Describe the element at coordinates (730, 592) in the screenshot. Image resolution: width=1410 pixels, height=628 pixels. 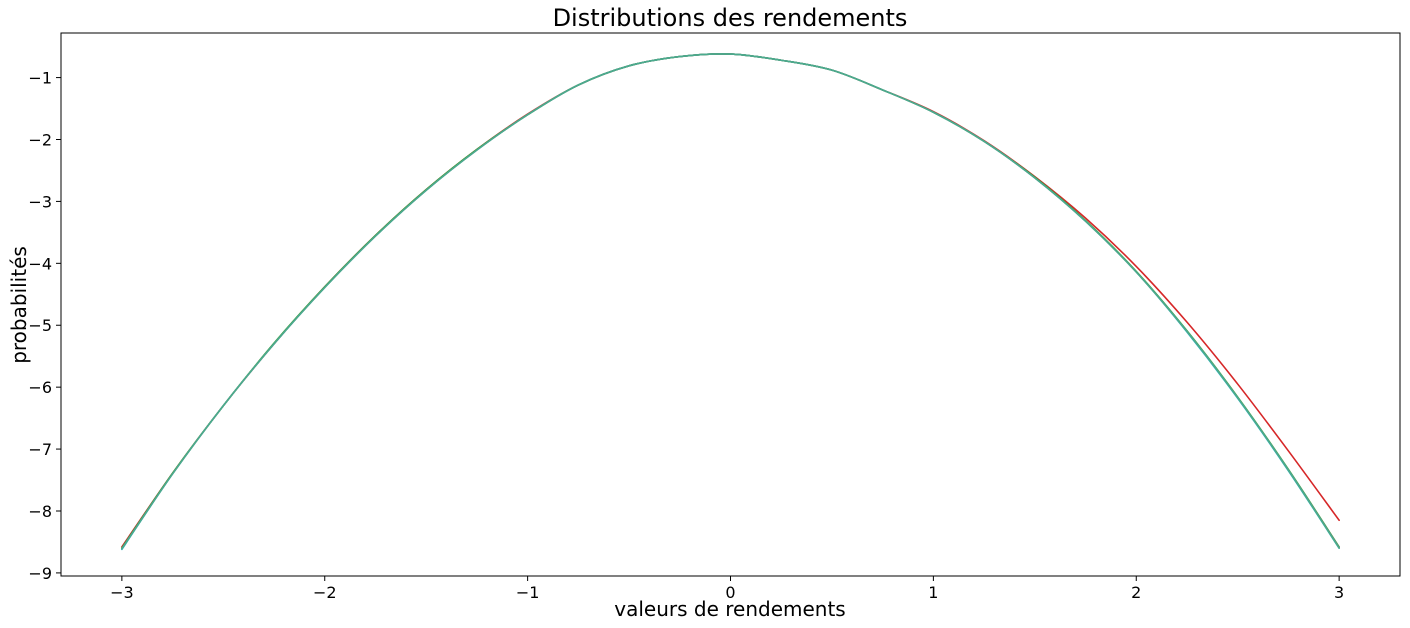
I see `x-tick-label: 0` at that location.